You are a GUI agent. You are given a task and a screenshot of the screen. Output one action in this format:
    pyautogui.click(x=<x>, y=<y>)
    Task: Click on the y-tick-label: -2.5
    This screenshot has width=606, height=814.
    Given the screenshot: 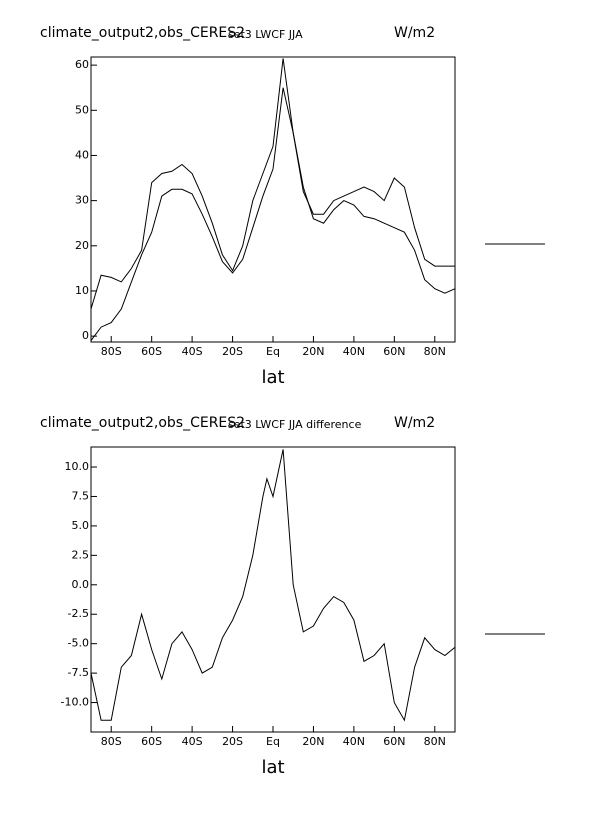 What is the action you would take?
    pyautogui.click(x=78, y=613)
    